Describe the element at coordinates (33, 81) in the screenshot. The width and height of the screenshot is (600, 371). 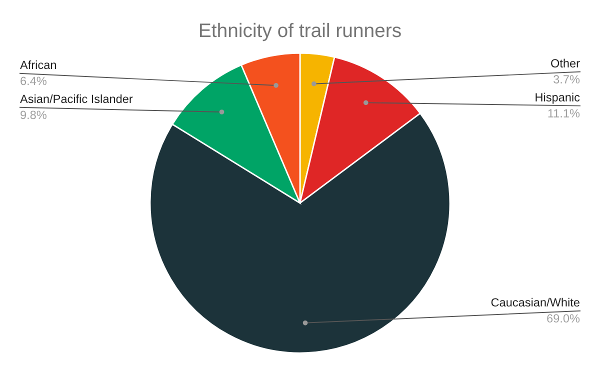
I see `data-label: 6.4%` at that location.